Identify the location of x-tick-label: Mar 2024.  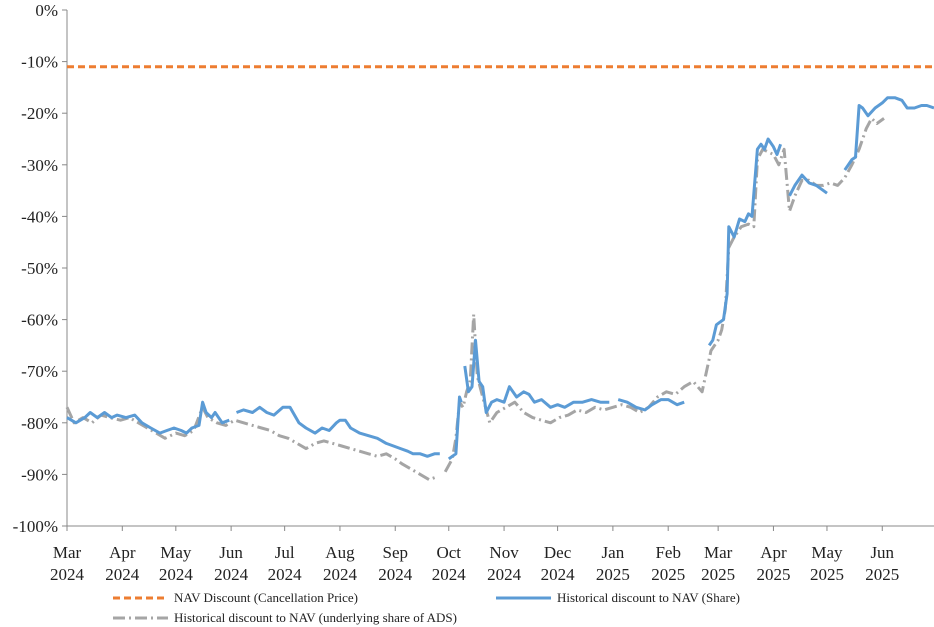
(67, 563).